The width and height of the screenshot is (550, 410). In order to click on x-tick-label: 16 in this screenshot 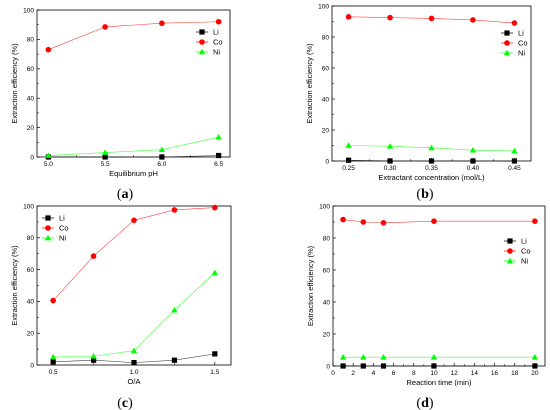, I will do `click(495, 373)`.